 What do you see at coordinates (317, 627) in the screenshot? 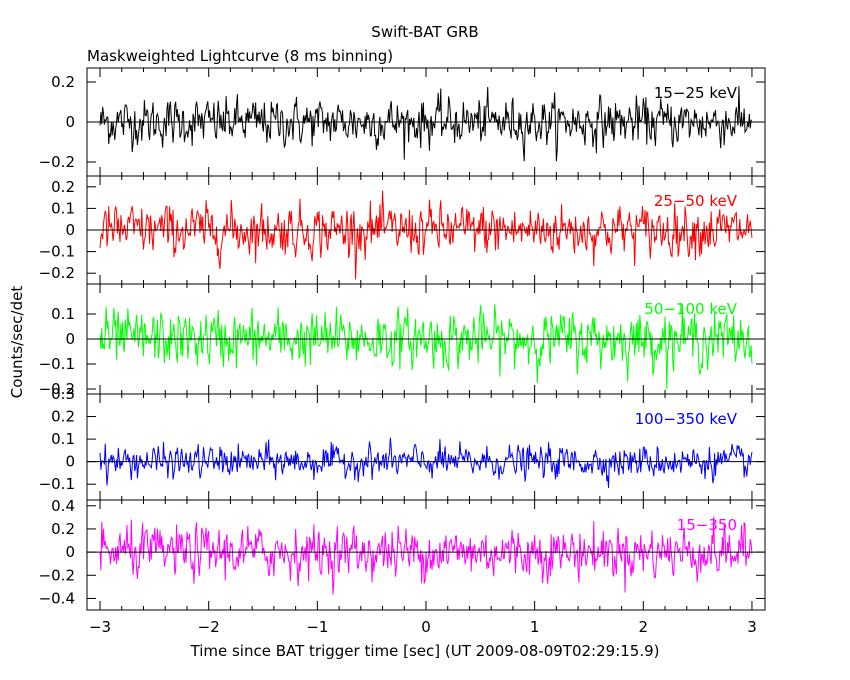
I see `x-tick-label: −1` at bounding box center [317, 627].